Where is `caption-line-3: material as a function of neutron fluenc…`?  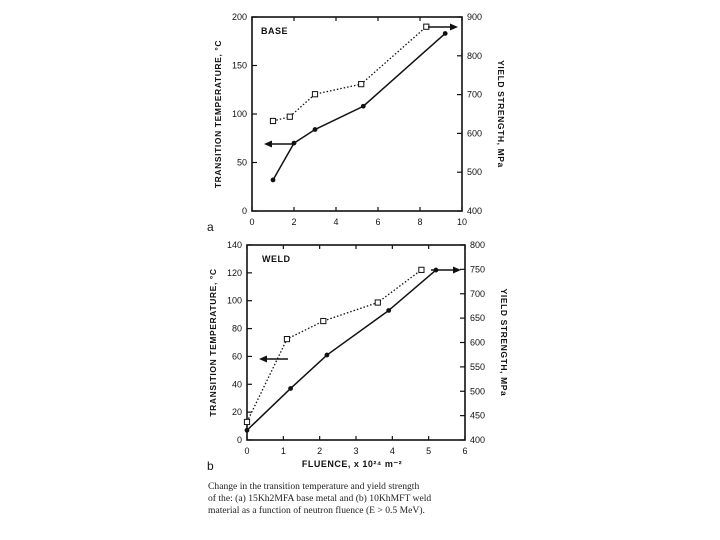 caption-line-3: material as a function of neutron fluenc… is located at coordinates (316, 510).